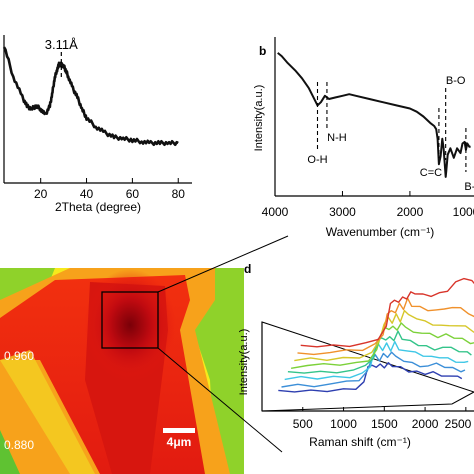 The height and width of the screenshot is (474, 474). Describe the element at coordinates (130, 320) in the screenshot. I see `map-selection-box` at that location.